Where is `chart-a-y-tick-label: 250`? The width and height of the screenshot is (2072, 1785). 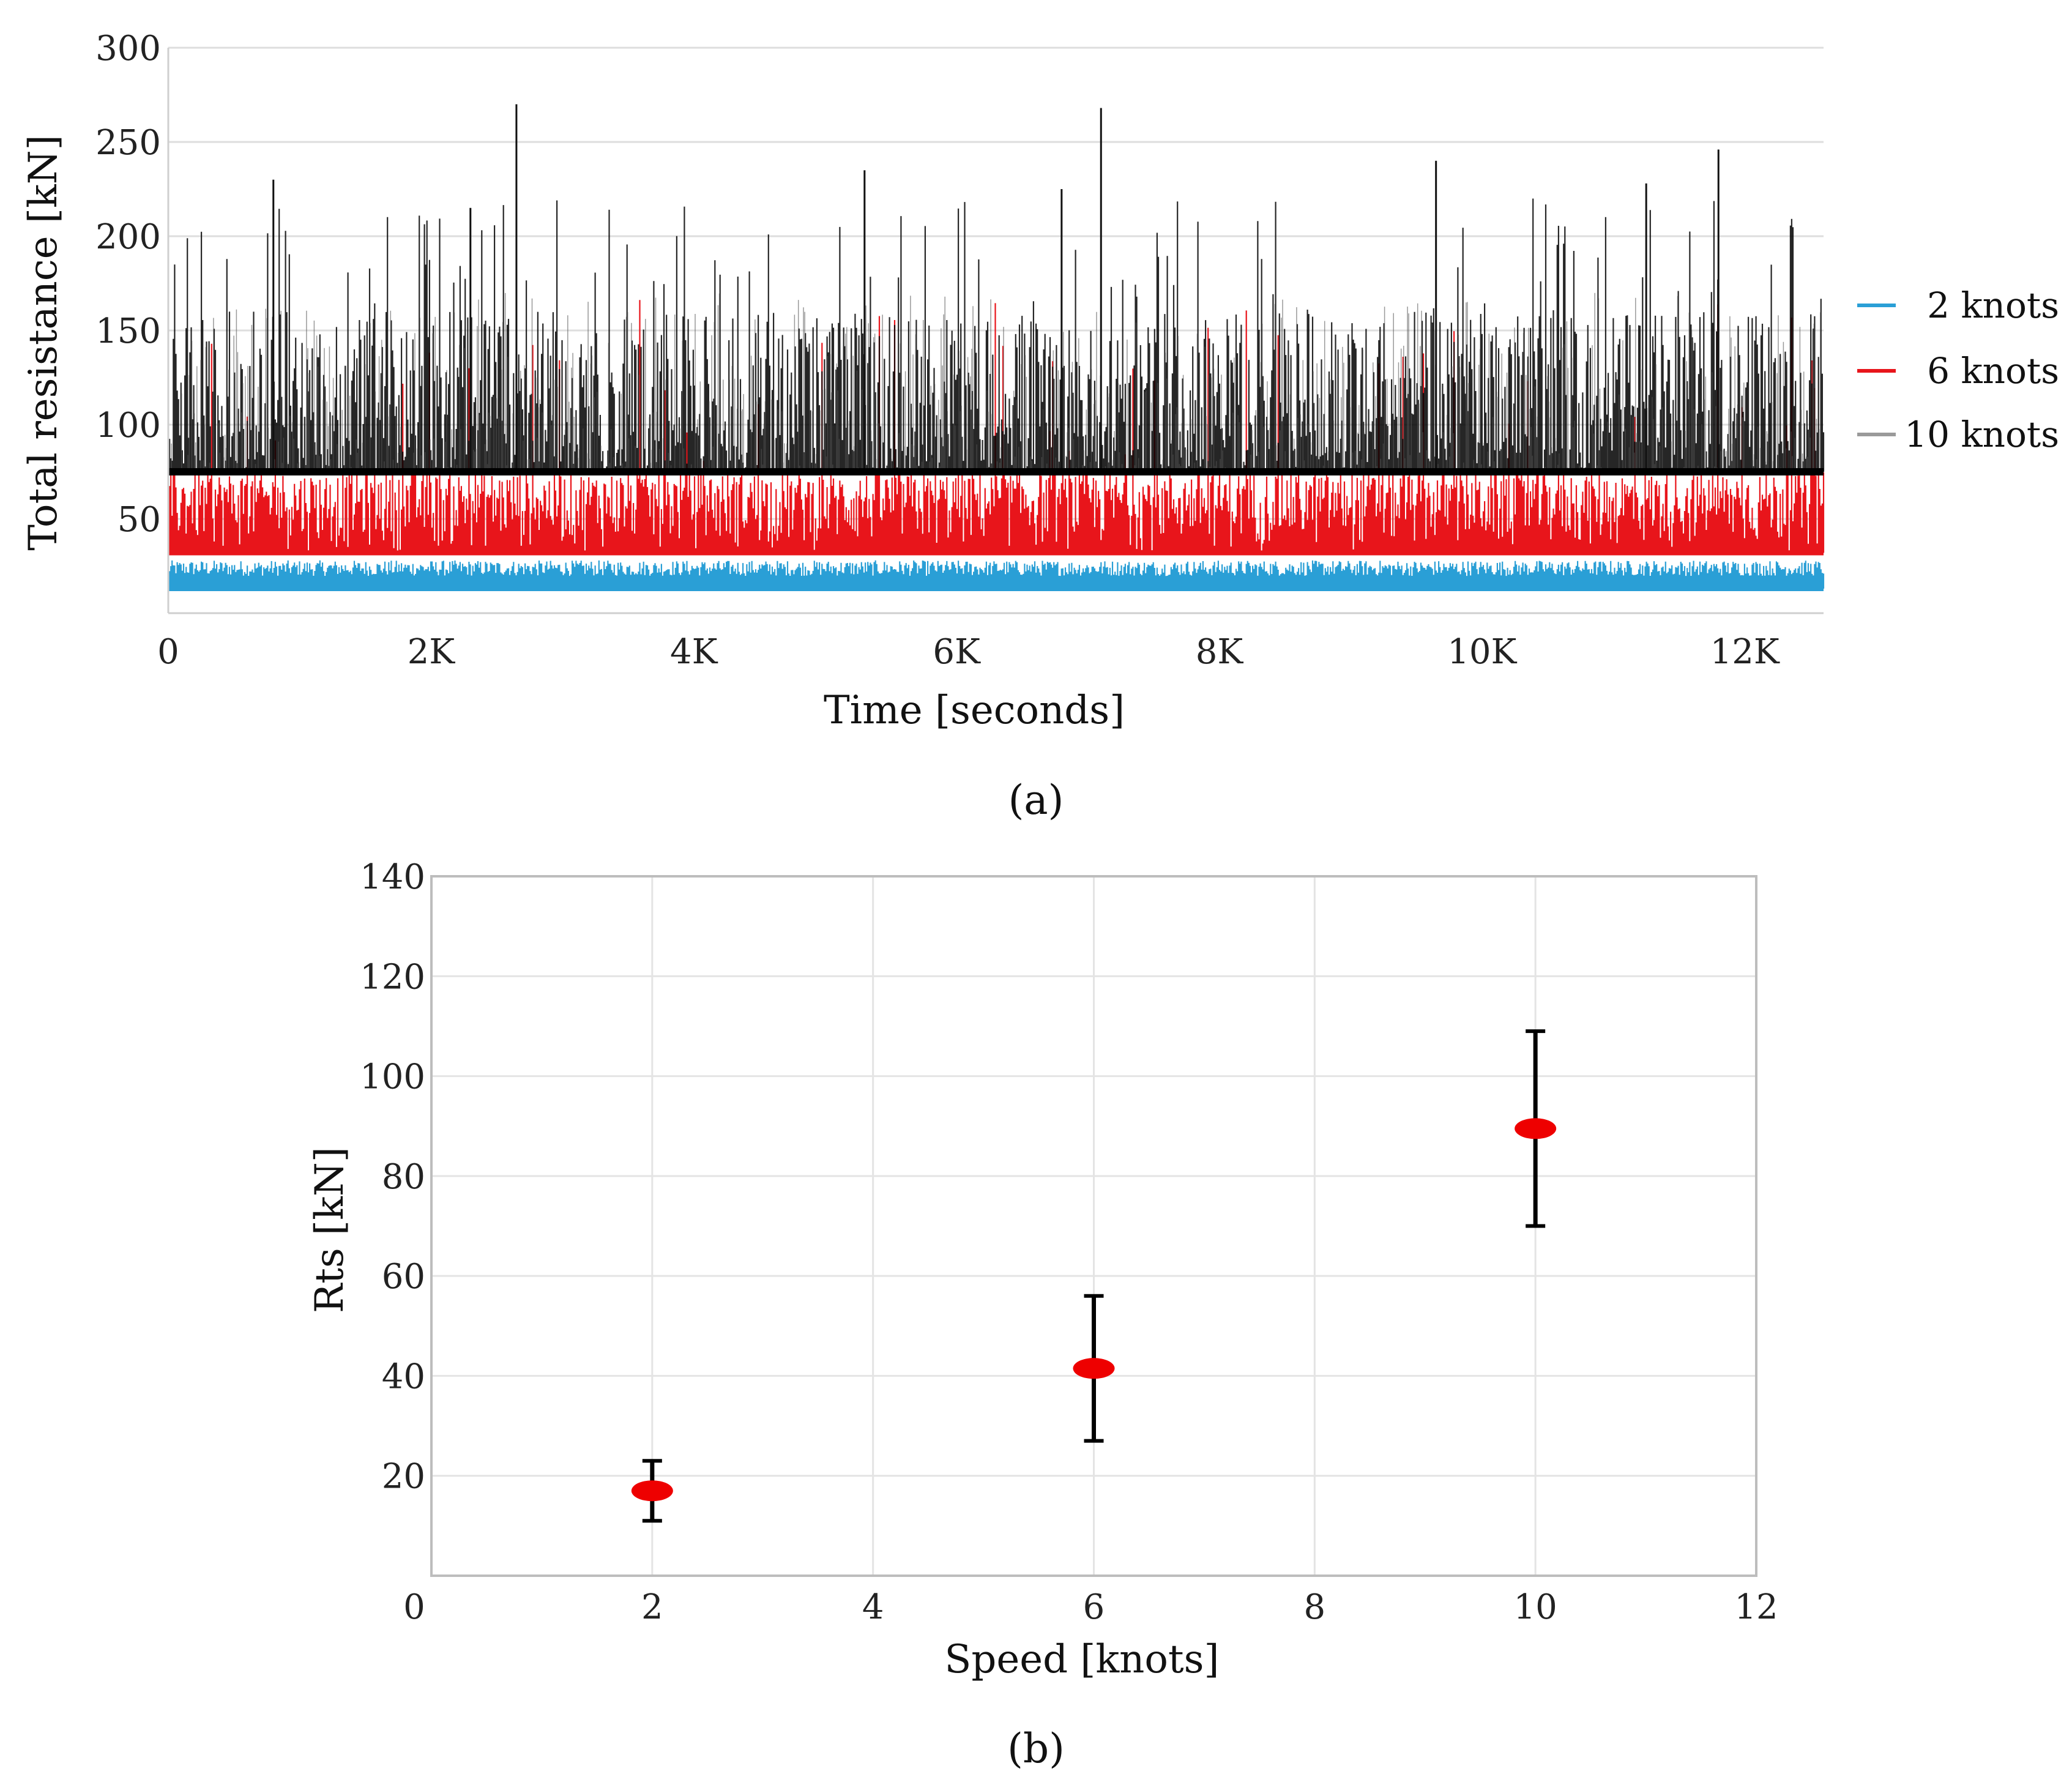 chart-a-y-tick-label: 250 is located at coordinates (128, 143).